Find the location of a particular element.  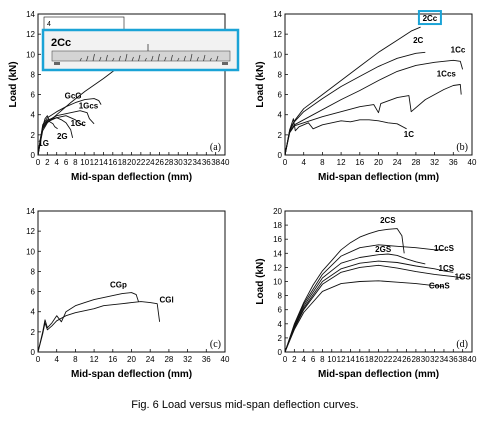

x-tick-label: 22 is located at coordinates (140, 162).